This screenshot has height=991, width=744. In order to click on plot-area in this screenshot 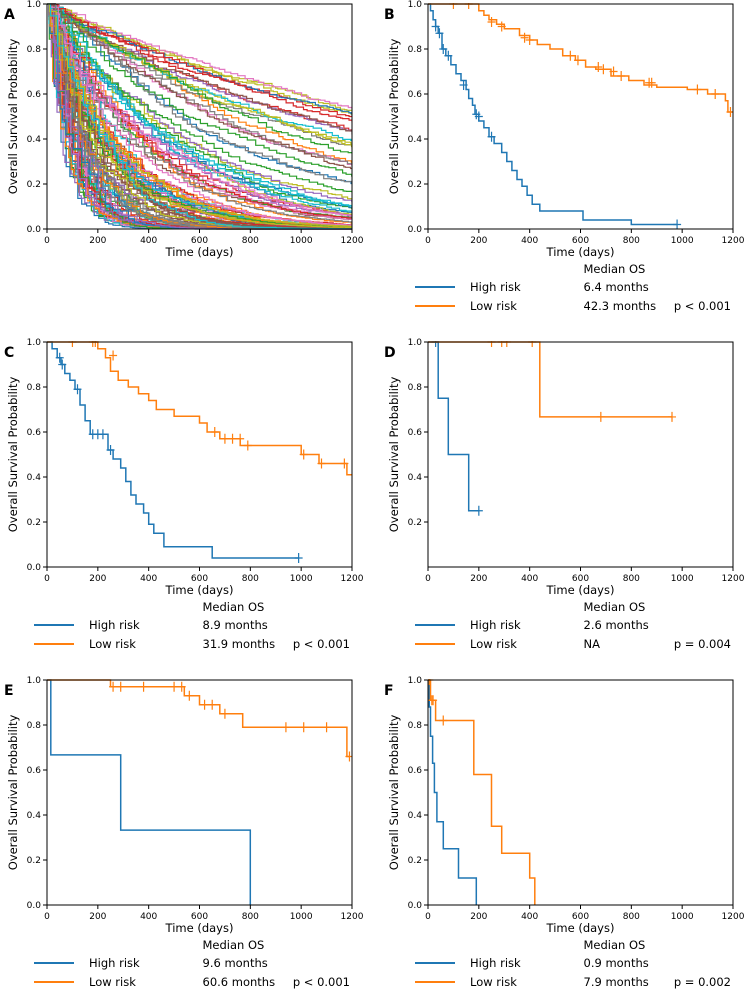, I will do `click(199, 116)`.